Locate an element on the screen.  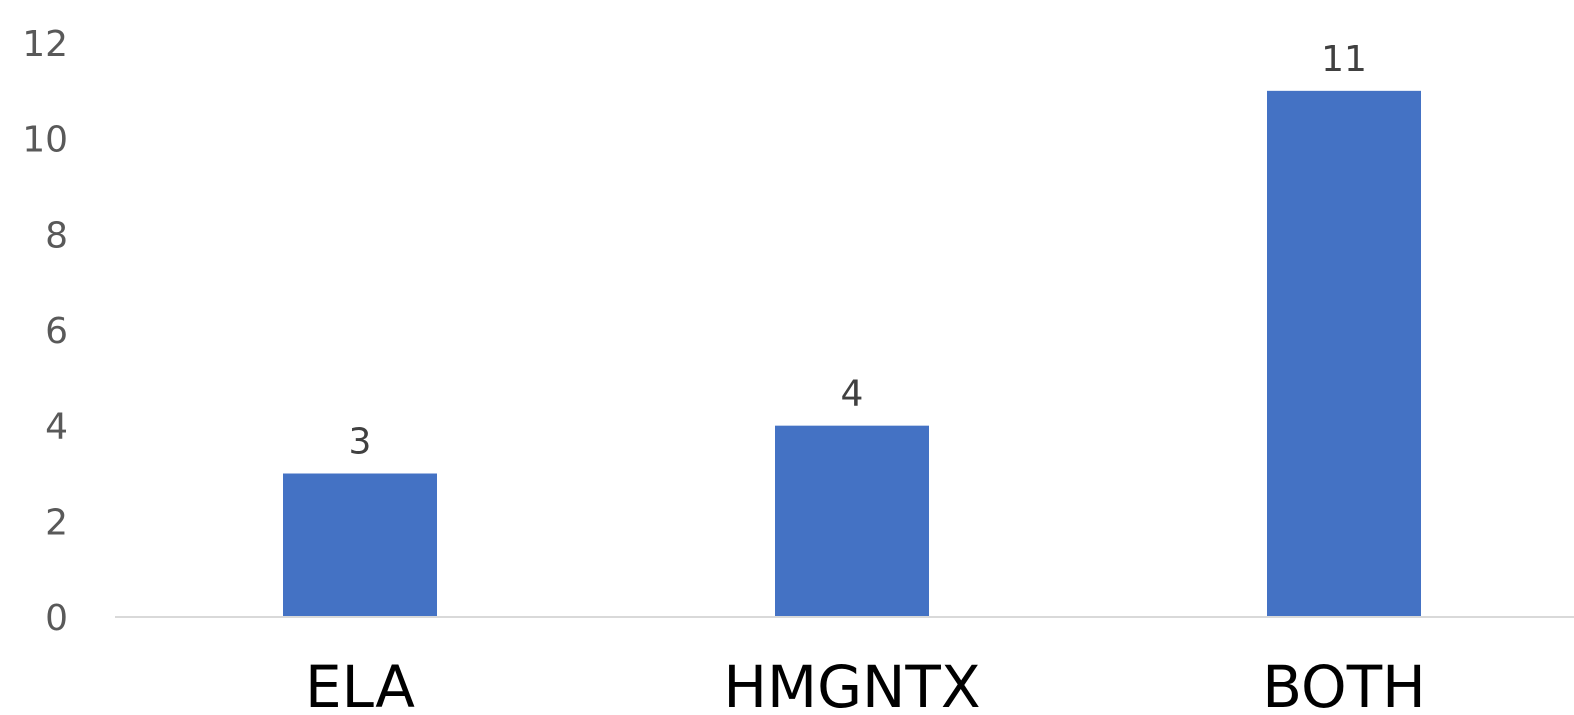
bar-hmgntx is located at coordinates (852, 521).